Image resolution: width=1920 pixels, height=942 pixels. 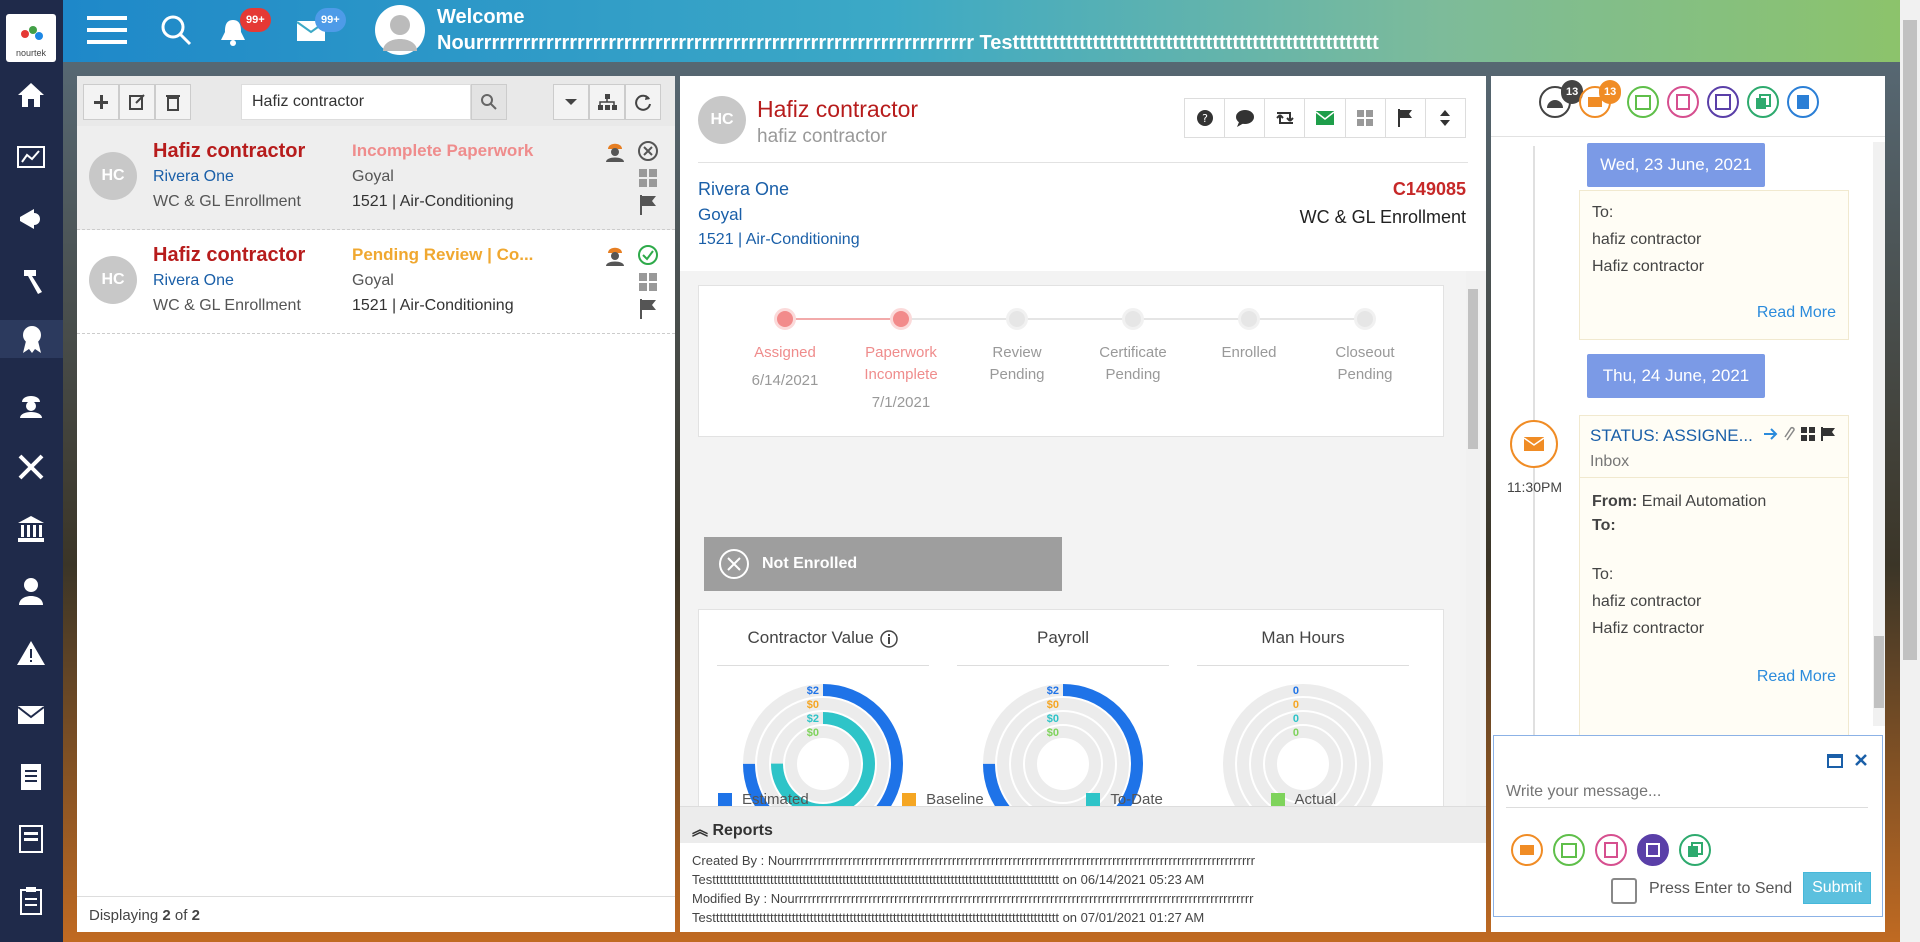 What do you see at coordinates (1249, 352) in the screenshot?
I see `step-label: Enrolled` at bounding box center [1249, 352].